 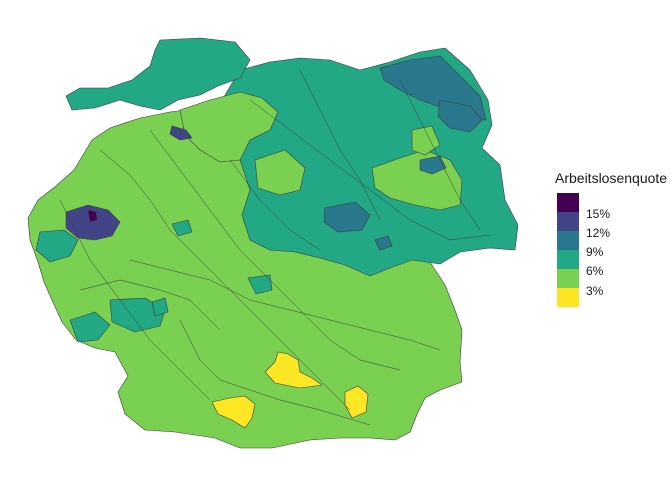 What do you see at coordinates (233, 412) in the screenshot?
I see `district-region-guenzburg` at bounding box center [233, 412].